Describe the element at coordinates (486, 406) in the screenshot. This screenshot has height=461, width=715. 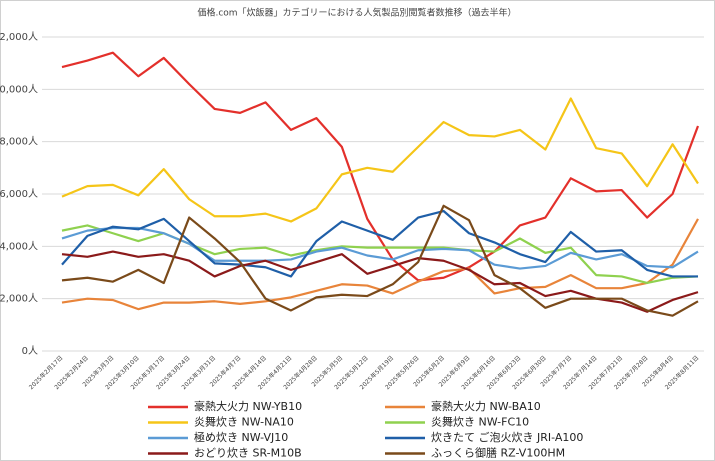
I see `legend-label: 豪熱大火力 NW-BA10` at that location.